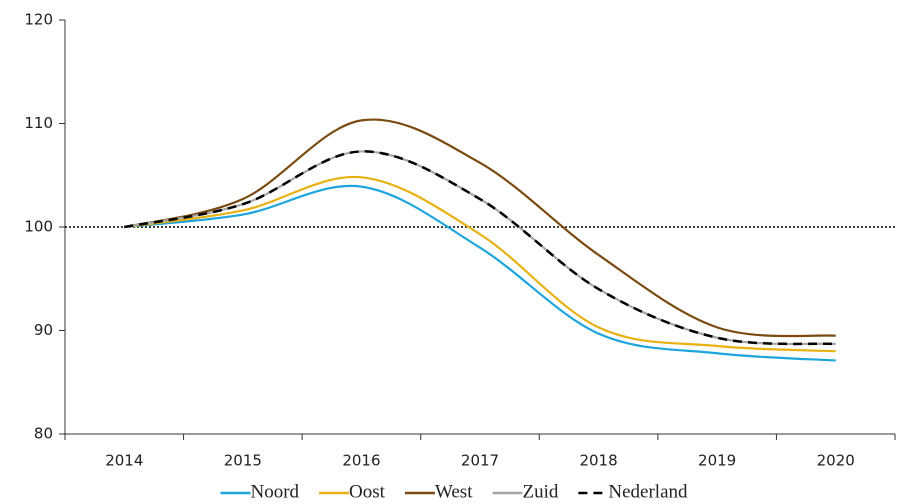 The image size is (908, 504). What do you see at coordinates (648, 491) in the screenshot?
I see `legend-label: Nederland` at bounding box center [648, 491].